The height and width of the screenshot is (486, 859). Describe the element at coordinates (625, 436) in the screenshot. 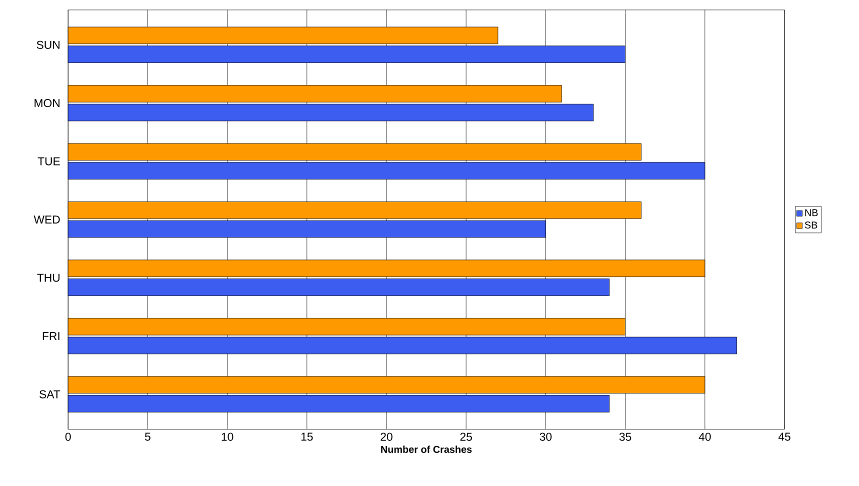

I see `x-tick-label: 35` at that location.